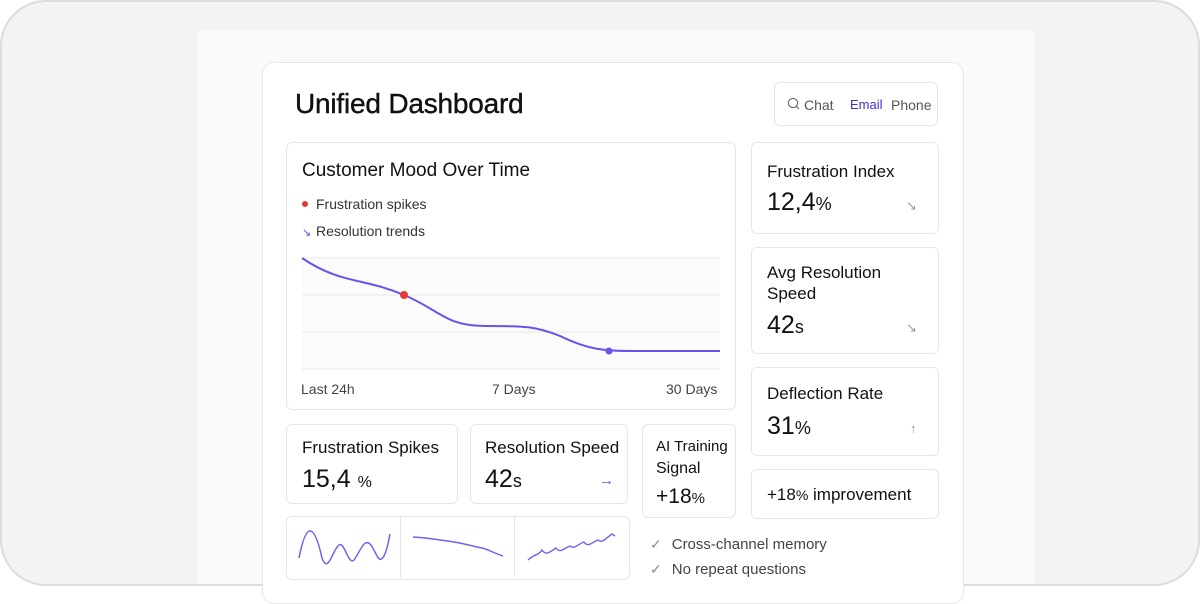 This screenshot has width=1200, height=604. I want to click on frustration-spikes-value: 15,4 %, so click(337, 479).